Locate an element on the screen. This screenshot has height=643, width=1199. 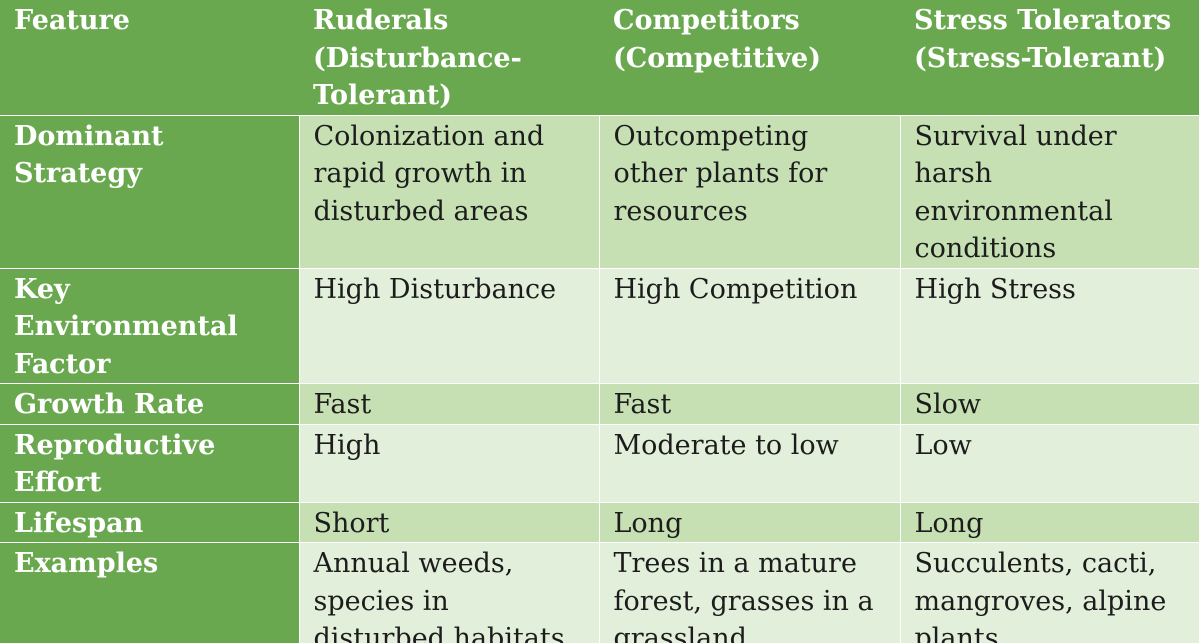
cell-stress-tolerators: Long is located at coordinates (1049, 522).